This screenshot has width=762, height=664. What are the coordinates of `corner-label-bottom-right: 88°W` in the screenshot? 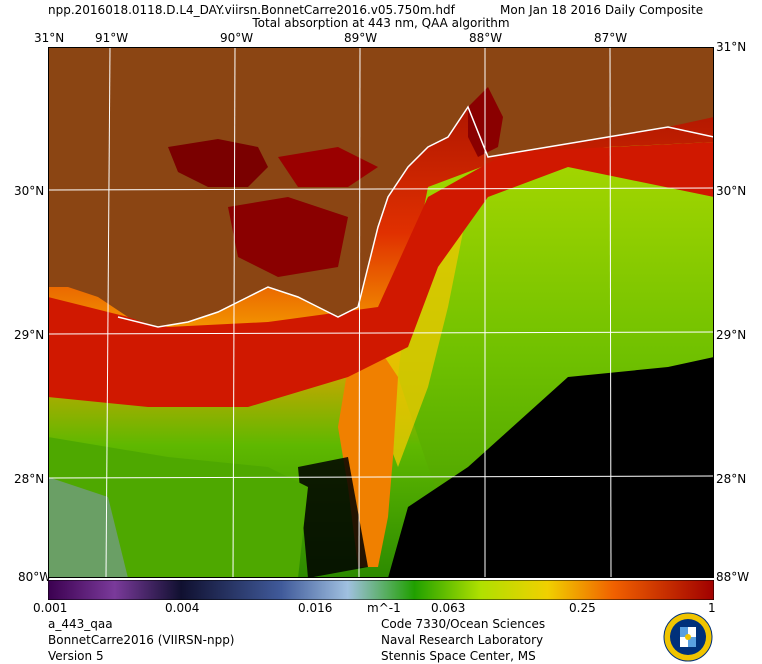 It's located at (733, 577).